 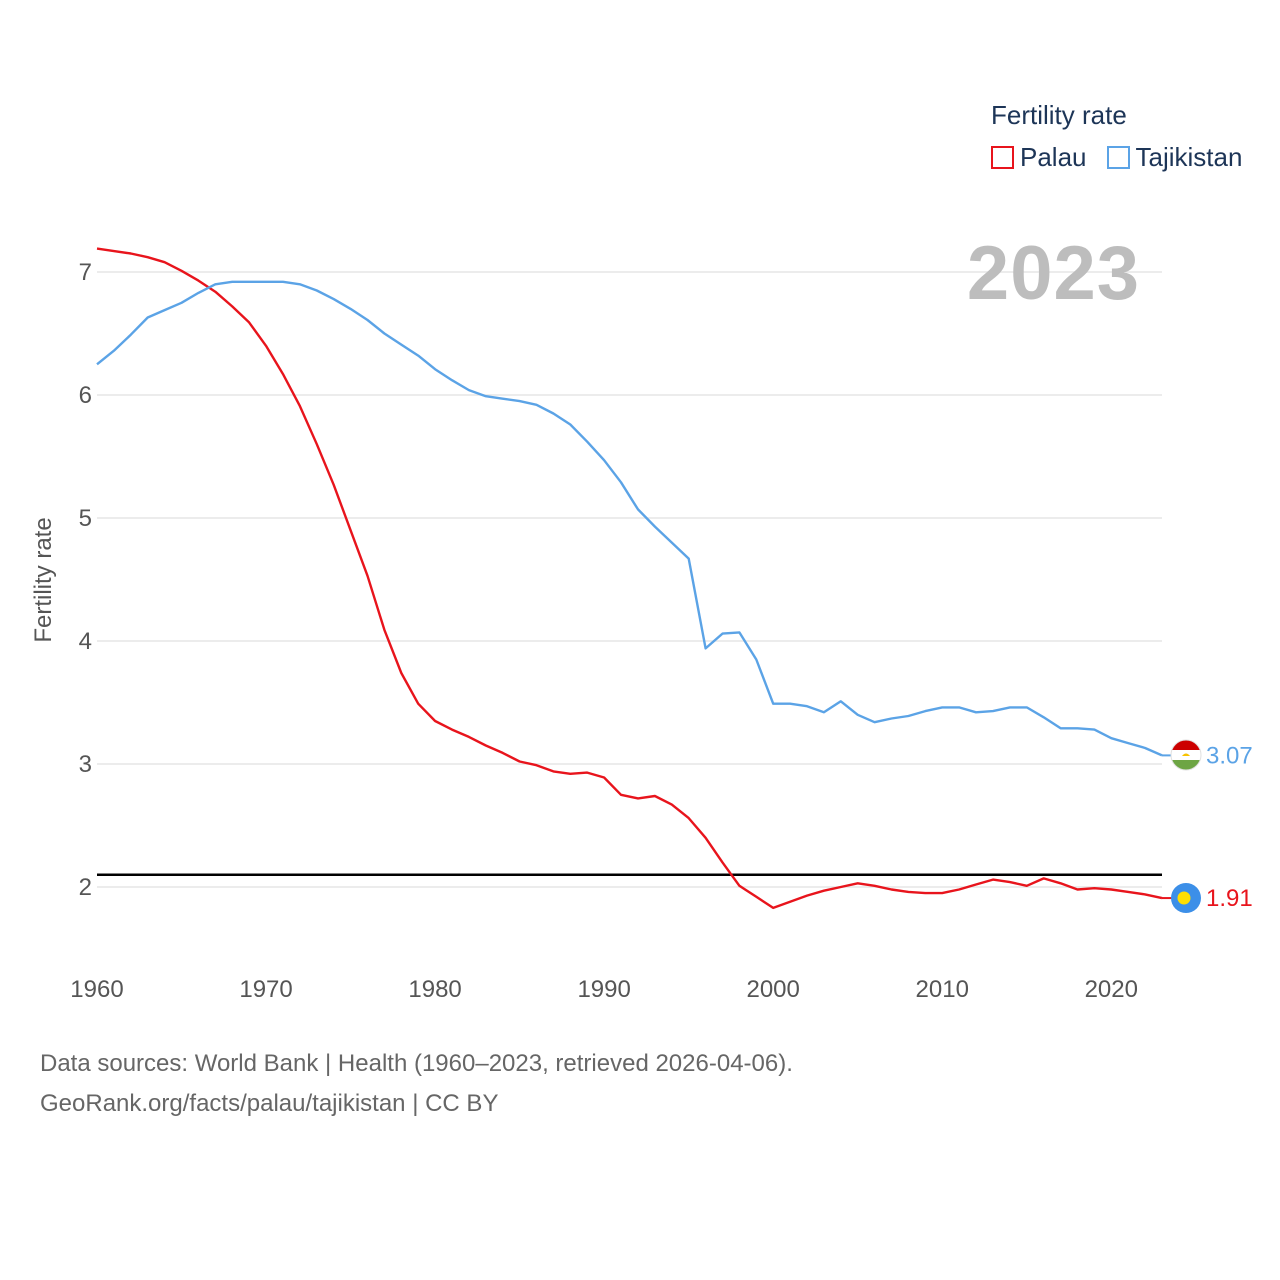 I want to click on legend-item-palau: Palau, so click(x=1039, y=157).